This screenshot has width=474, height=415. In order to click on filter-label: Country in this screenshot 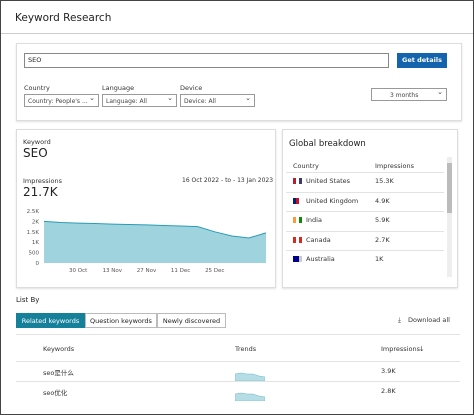, I will do `click(37, 88)`.